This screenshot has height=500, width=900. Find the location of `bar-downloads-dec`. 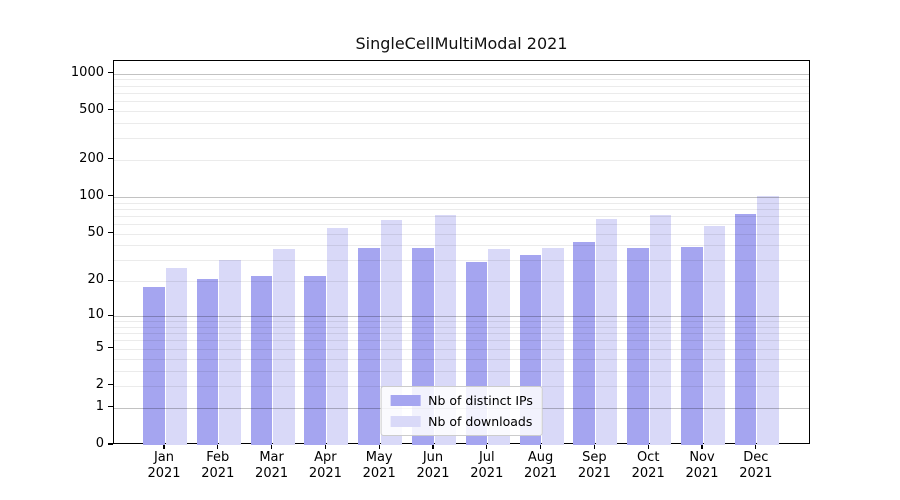

bar-downloads-dec is located at coordinates (768, 320).